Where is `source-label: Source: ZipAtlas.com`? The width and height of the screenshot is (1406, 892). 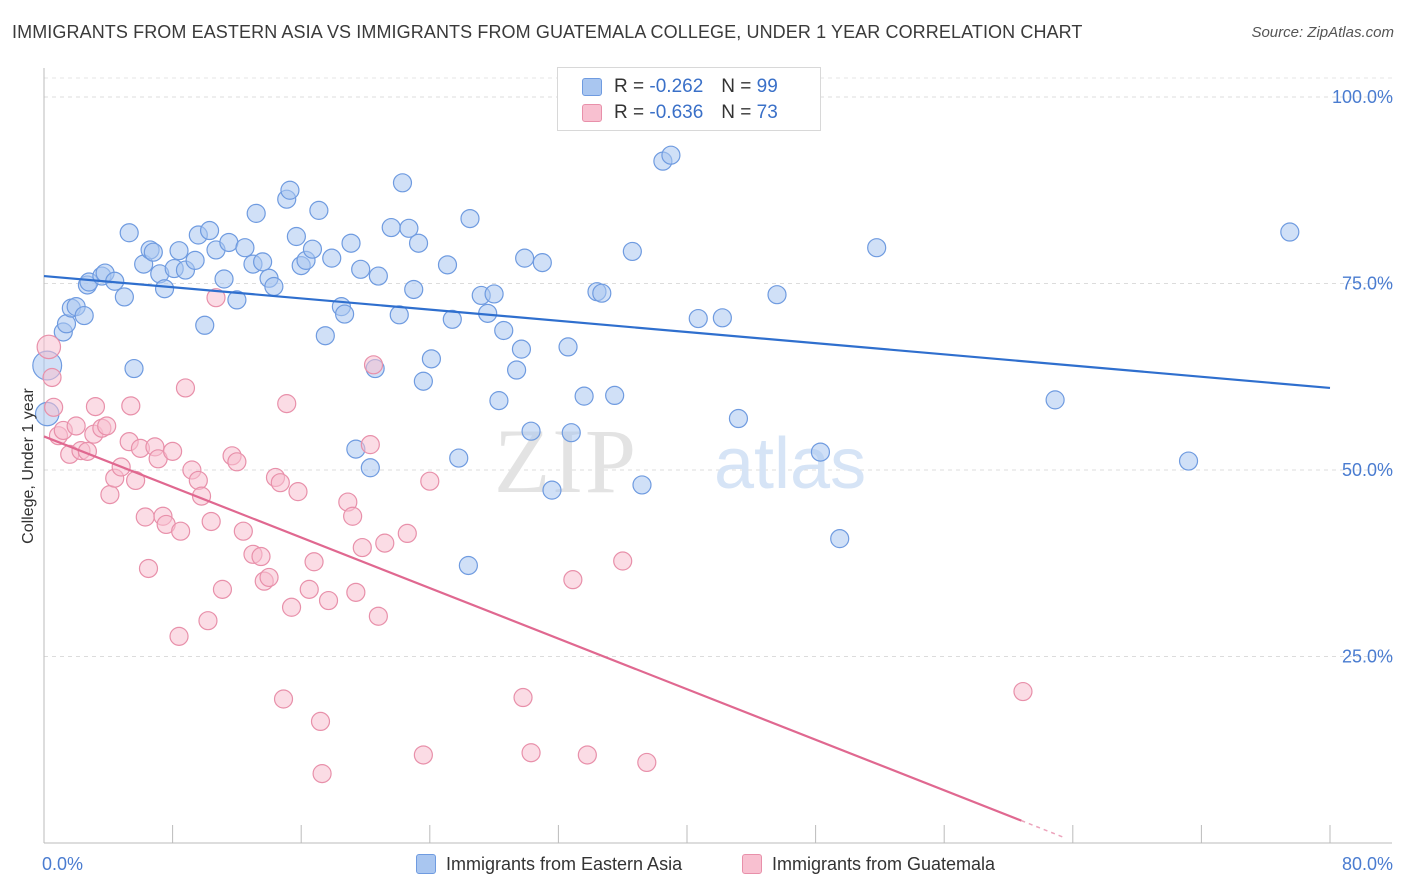 source-label: Source: ZipAtlas.com is located at coordinates (1322, 32).